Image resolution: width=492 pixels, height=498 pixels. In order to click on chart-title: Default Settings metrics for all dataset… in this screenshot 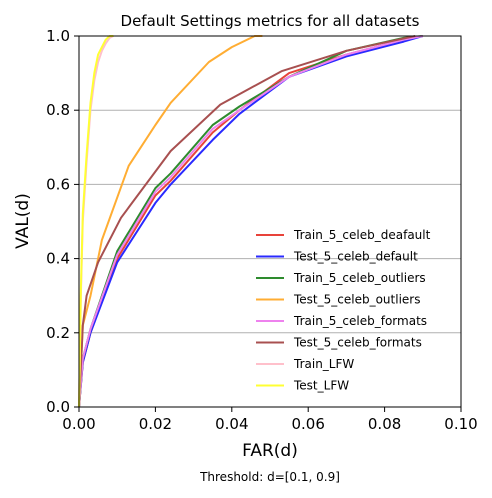, I will do `click(270, 21)`.